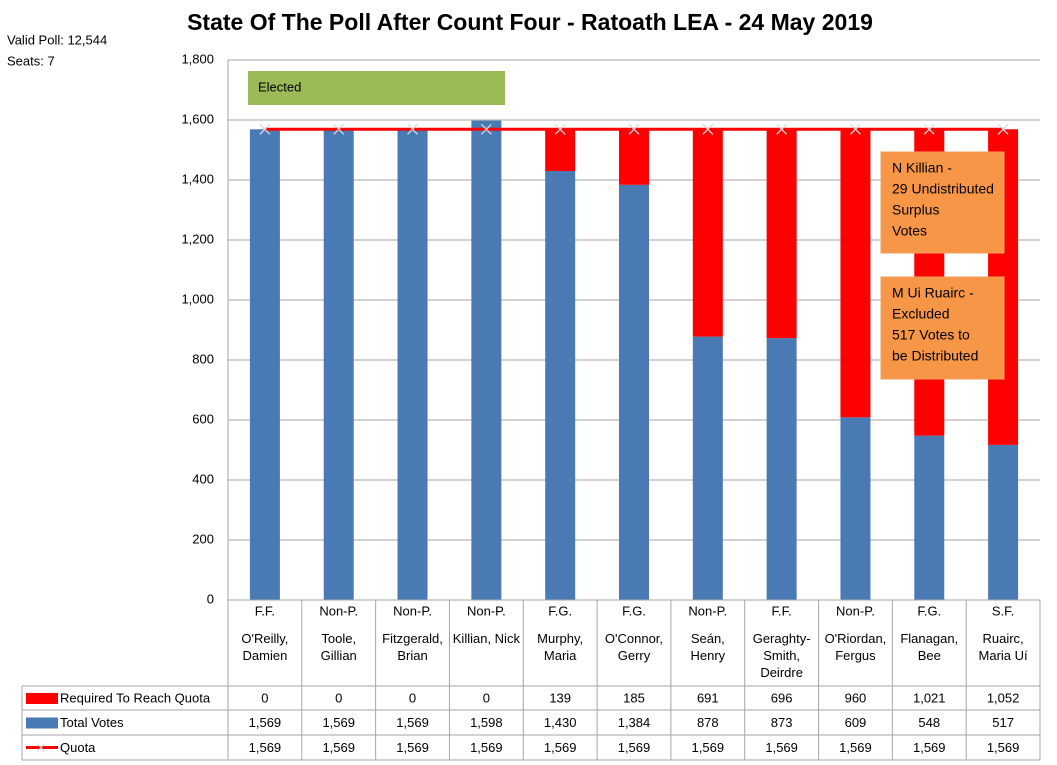  I want to click on table-value: 1,598, so click(486, 722).